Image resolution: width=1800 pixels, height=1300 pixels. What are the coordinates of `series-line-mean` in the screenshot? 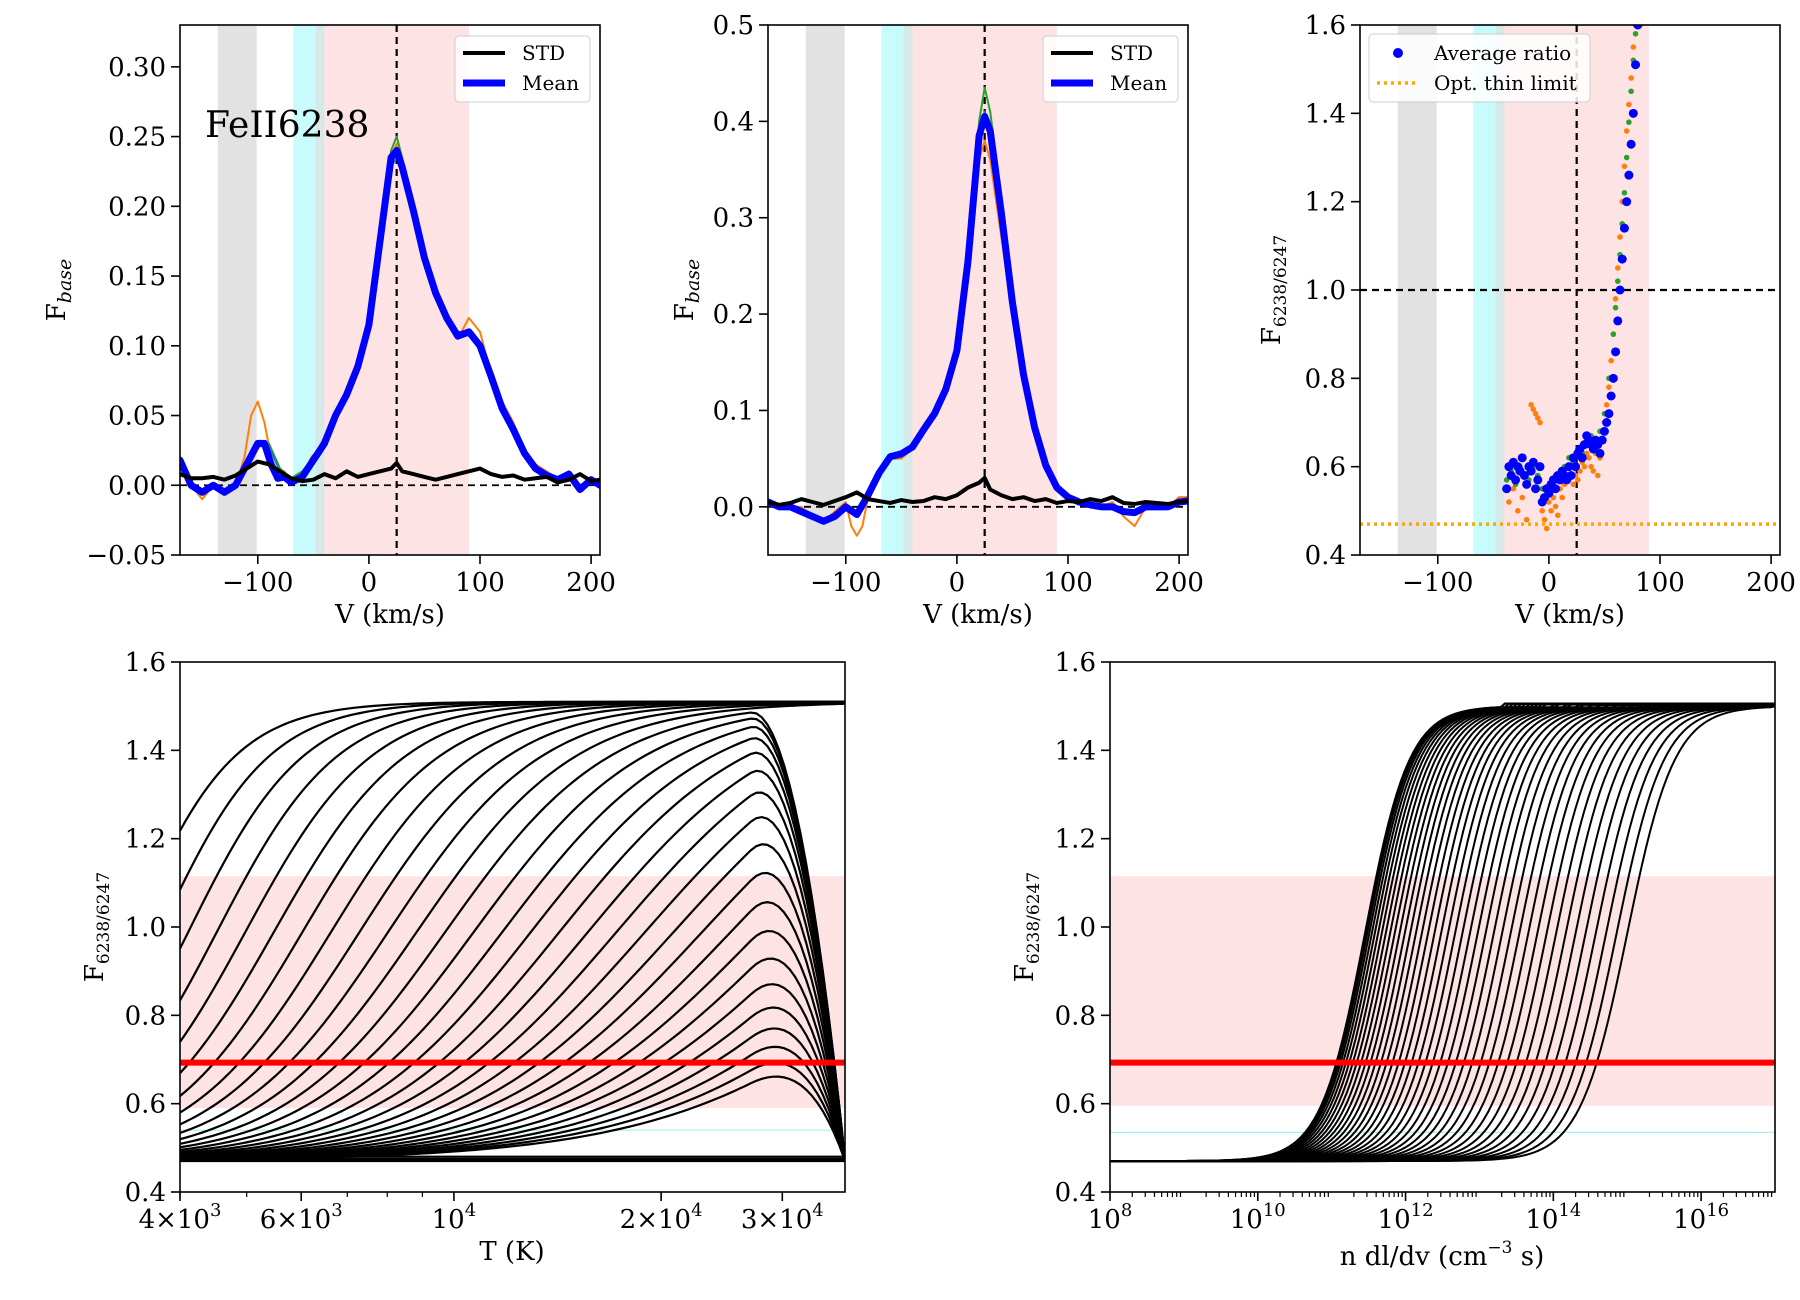 It's located at (390, 321).